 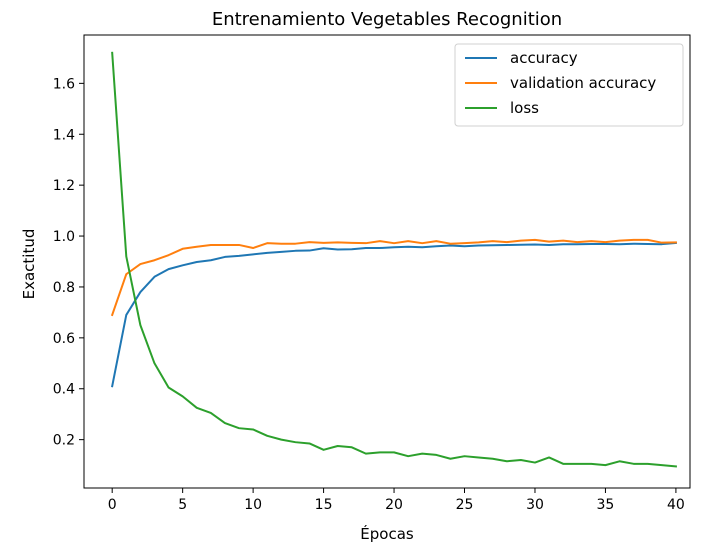 I want to click on x-tick-label: 25, so click(x=465, y=505).